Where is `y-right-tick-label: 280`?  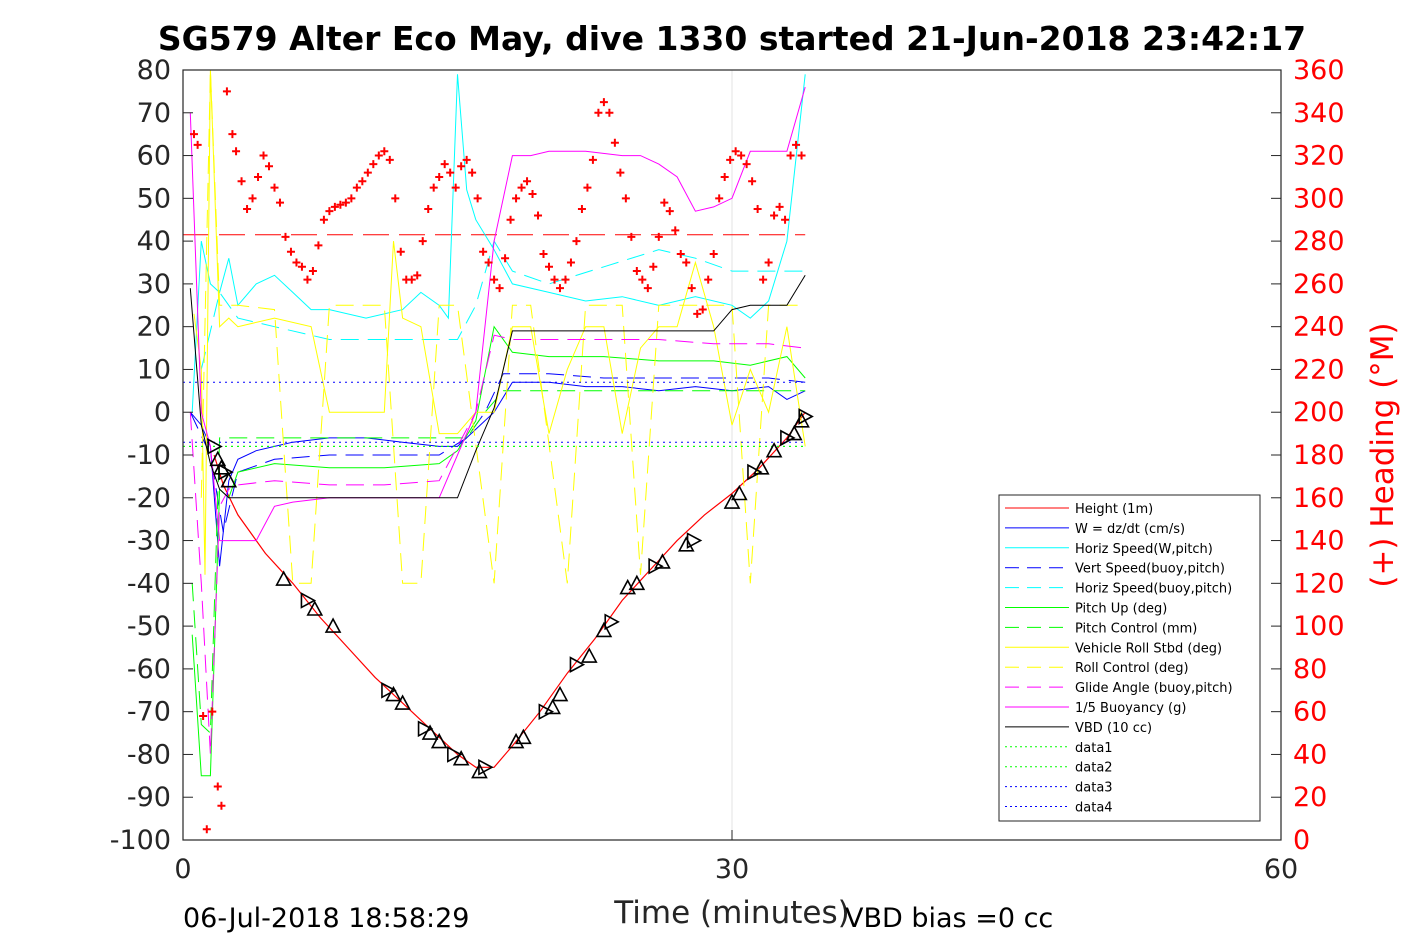
y-right-tick-label: 280 is located at coordinates (1319, 241).